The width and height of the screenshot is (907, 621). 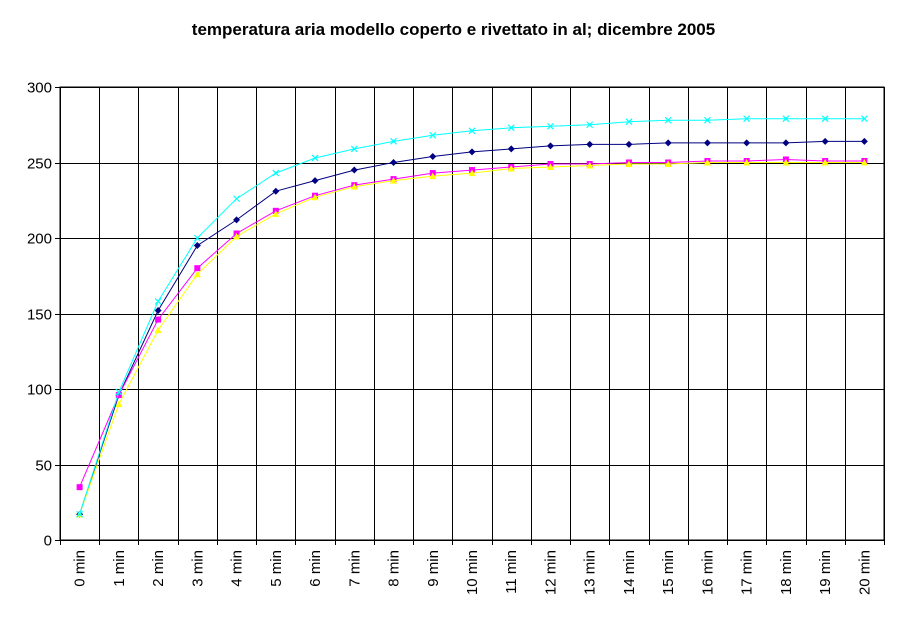 I want to click on y-tick-label: 150, so click(x=39, y=315).